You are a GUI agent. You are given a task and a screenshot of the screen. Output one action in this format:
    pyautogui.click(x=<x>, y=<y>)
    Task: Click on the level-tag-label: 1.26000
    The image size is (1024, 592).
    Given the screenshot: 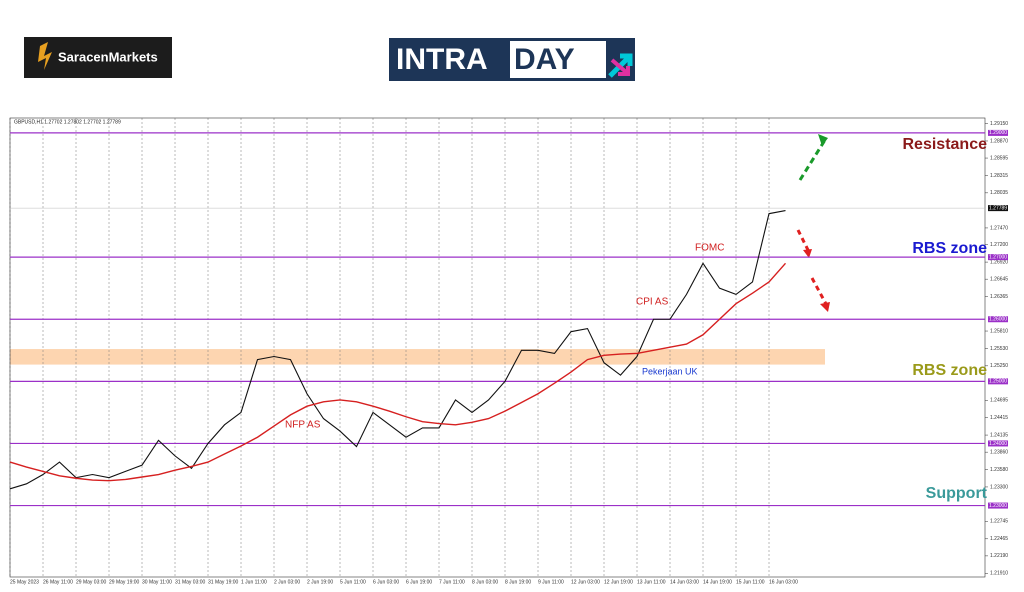 What is the action you would take?
    pyautogui.click(x=998, y=320)
    